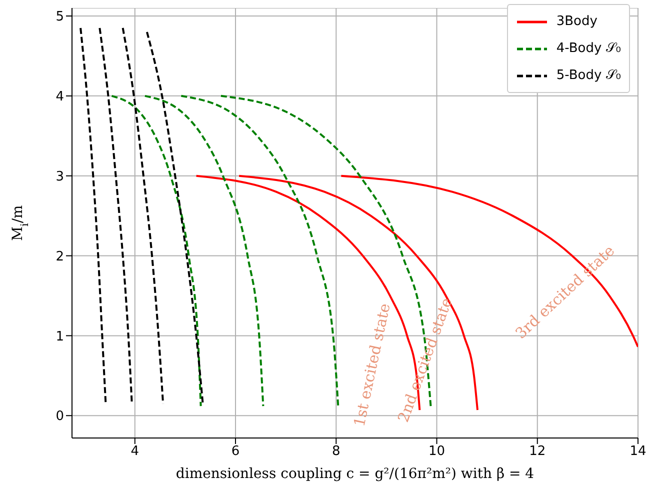 This screenshot has height=492, width=668. What do you see at coordinates (425, 360) in the screenshot?
I see `annotation: 2nd excited state` at bounding box center [425, 360].